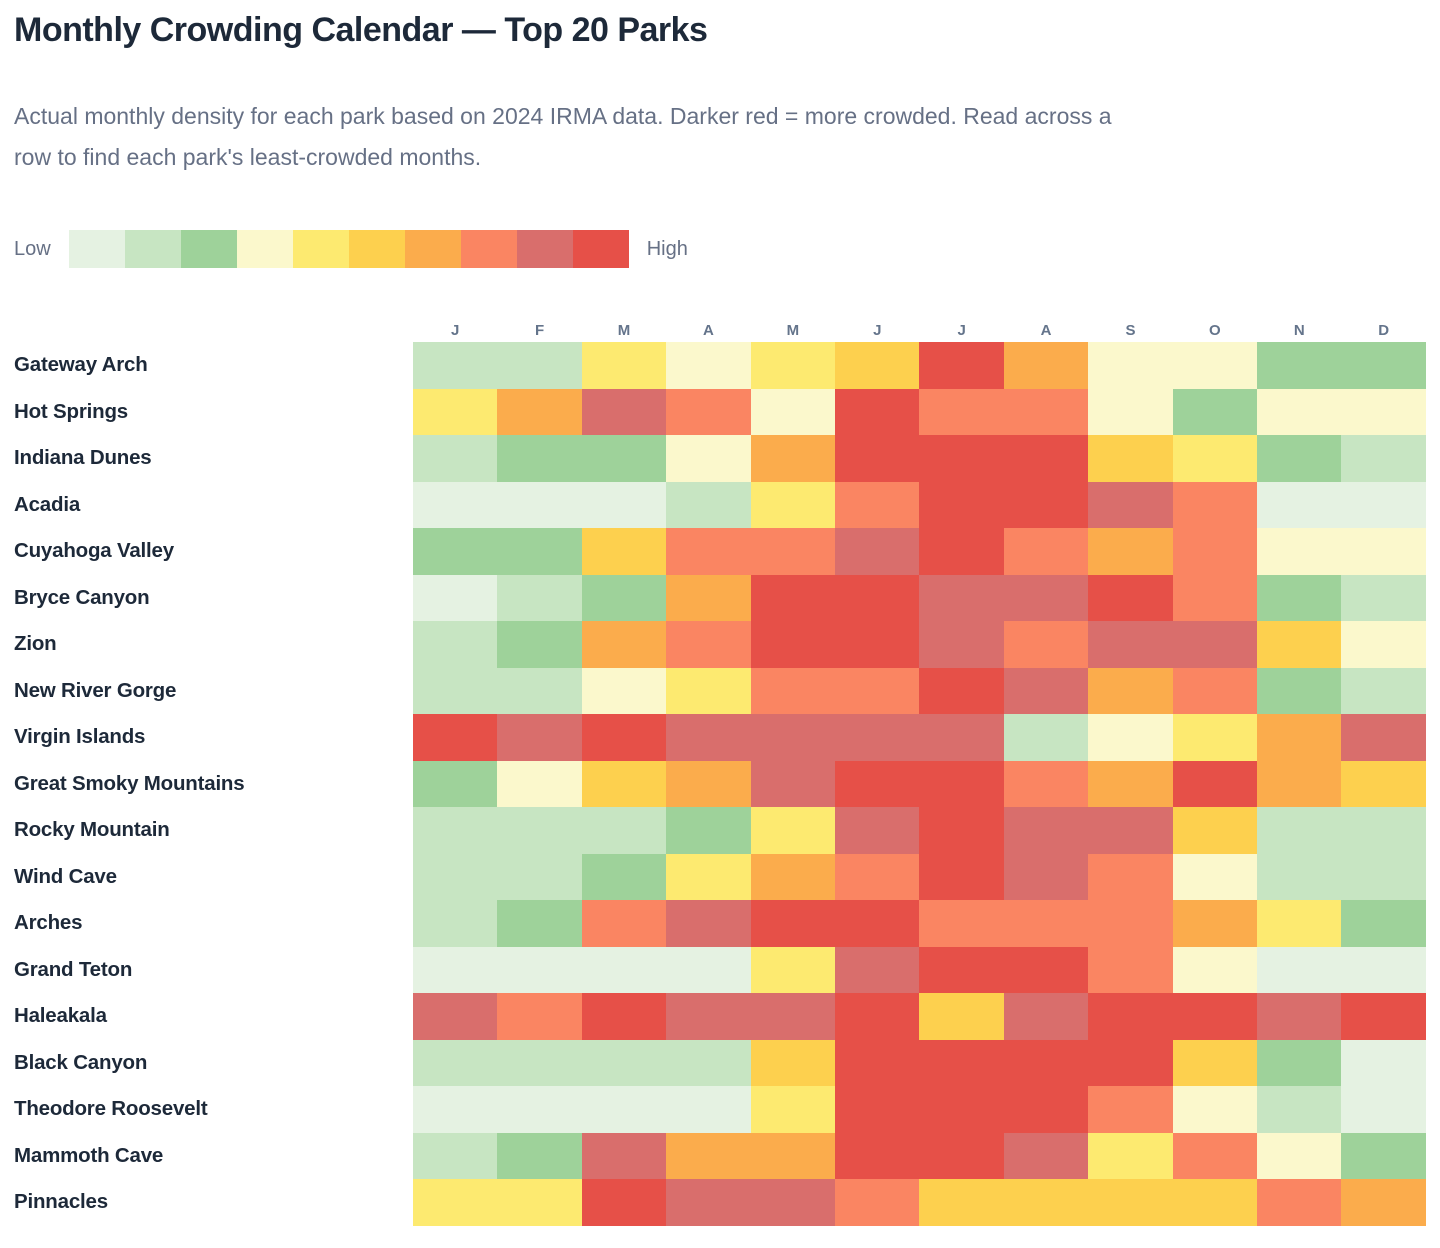 The image size is (1440, 1248). I want to click on row-label: Cuyahoga Valley, so click(94, 551).